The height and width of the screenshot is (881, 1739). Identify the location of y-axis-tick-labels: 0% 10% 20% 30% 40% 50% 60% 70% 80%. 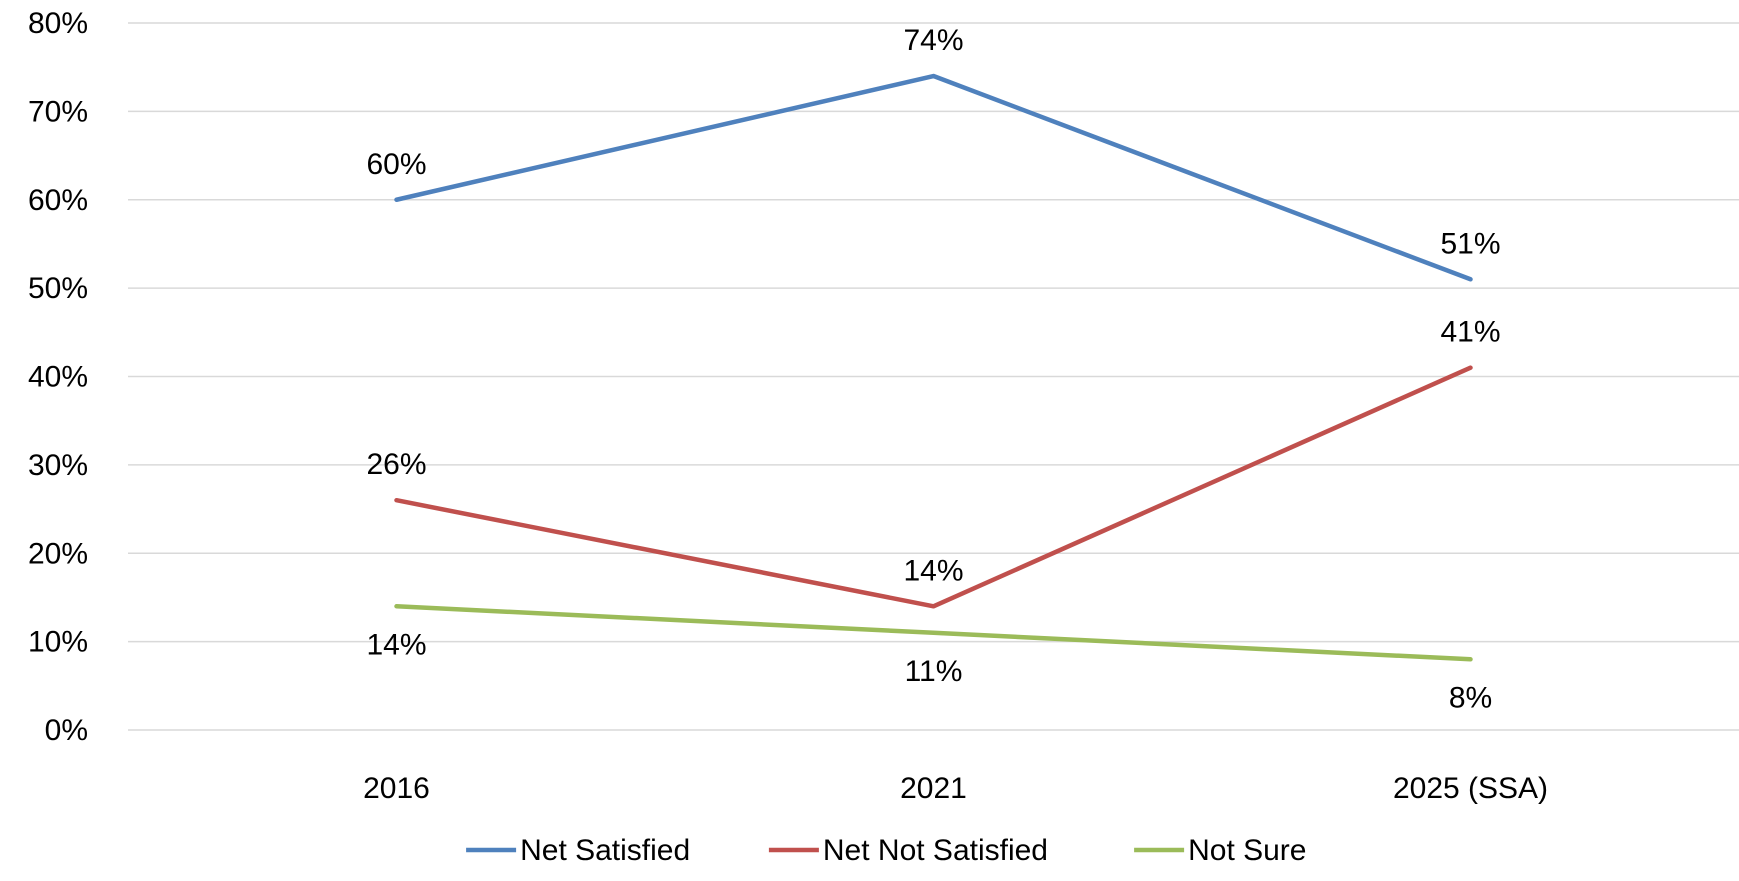
(58, 377).